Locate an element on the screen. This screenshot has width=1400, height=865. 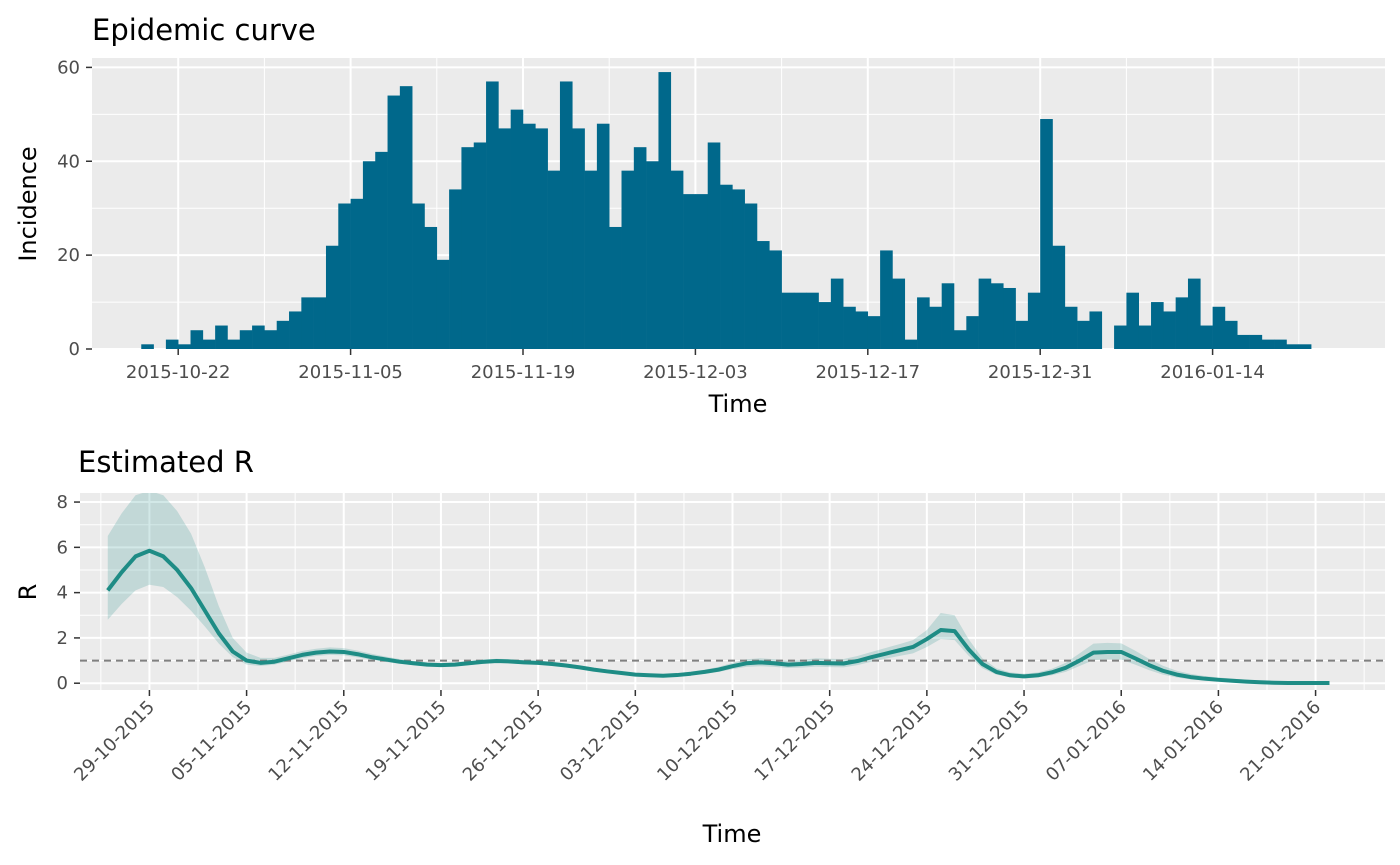
epi-x-tick-label: 2016-01-14 is located at coordinates (1212, 372).